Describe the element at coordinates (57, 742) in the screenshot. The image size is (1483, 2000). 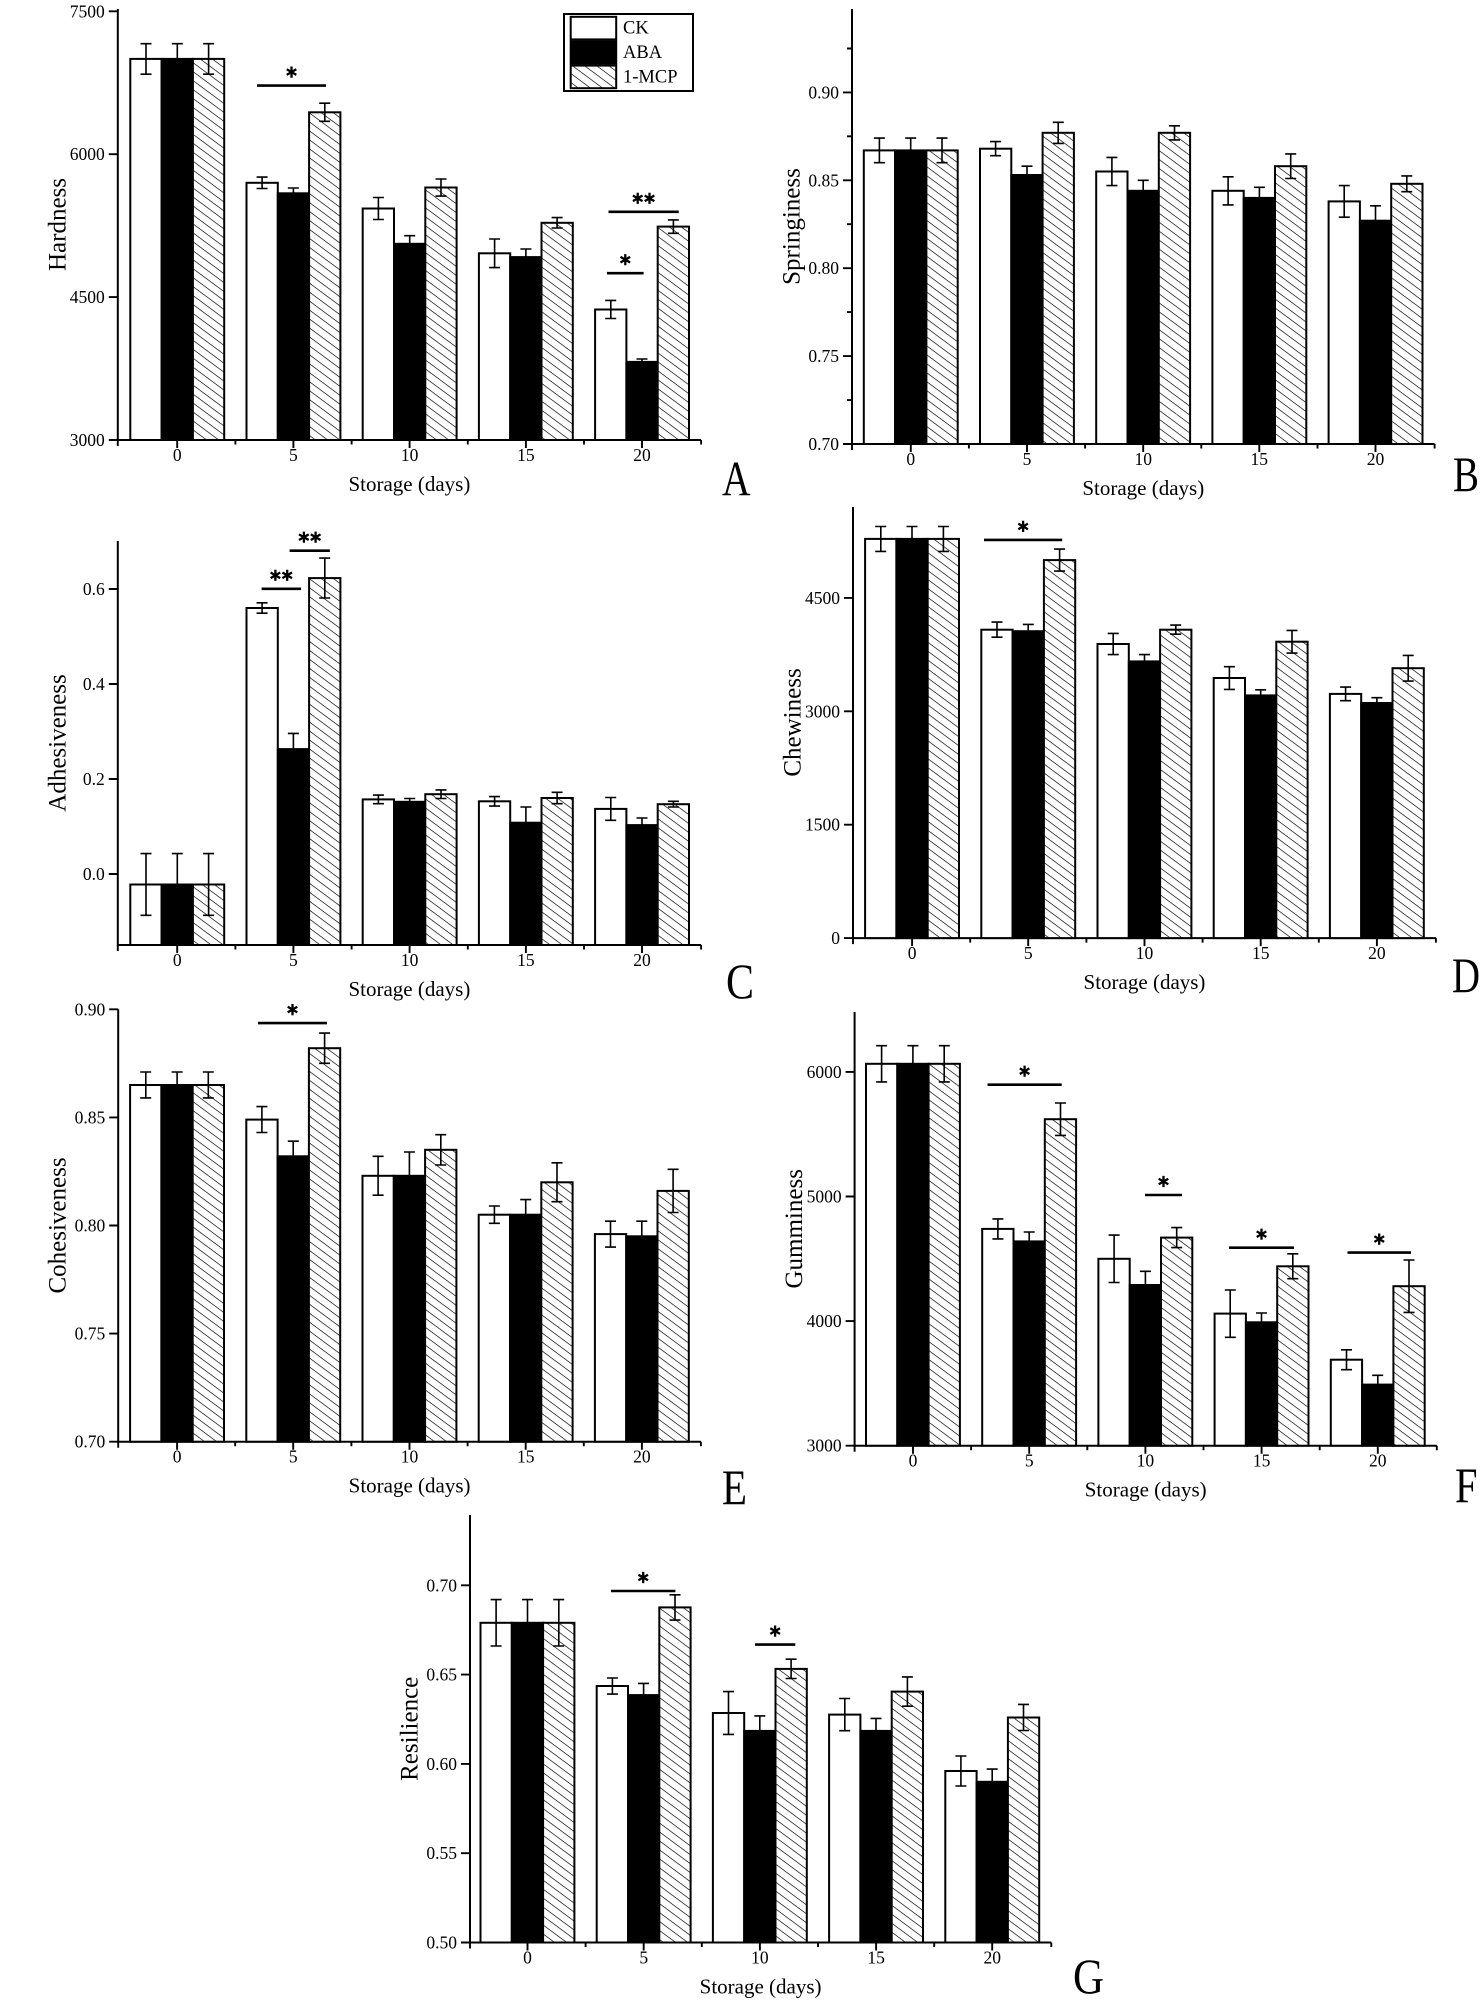
I see `svg-text: Adhesiveness` at that location.